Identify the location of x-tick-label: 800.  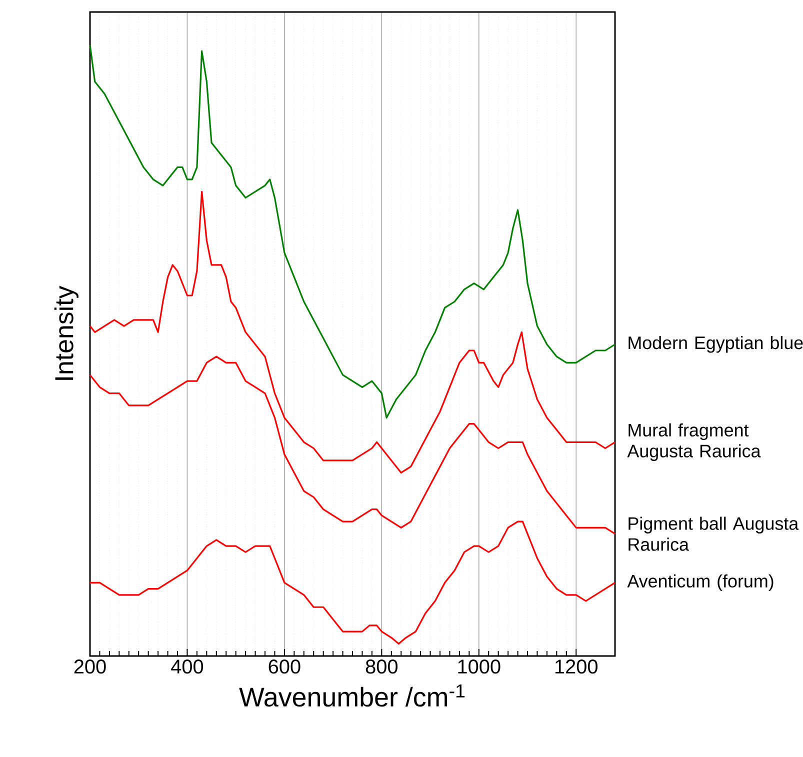
(382, 667).